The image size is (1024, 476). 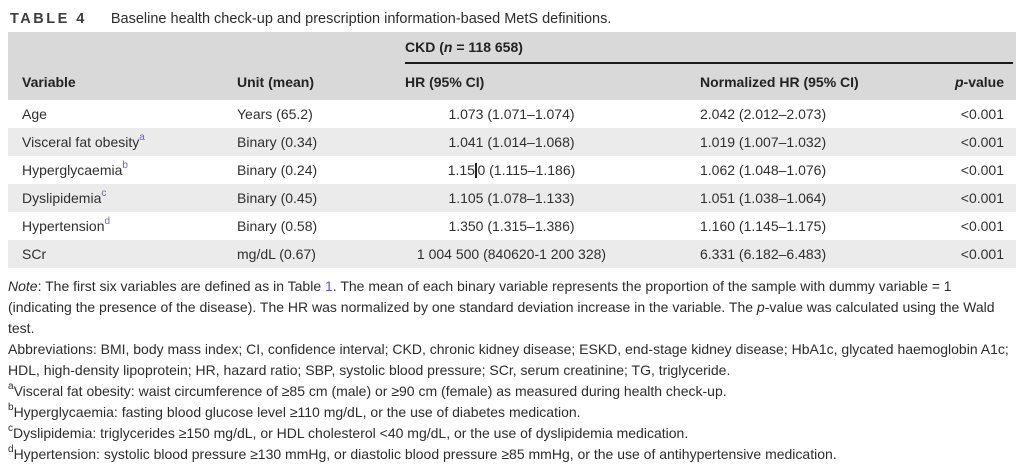 What do you see at coordinates (104, 194) in the screenshot?
I see `footnote-marker-c: c` at bounding box center [104, 194].